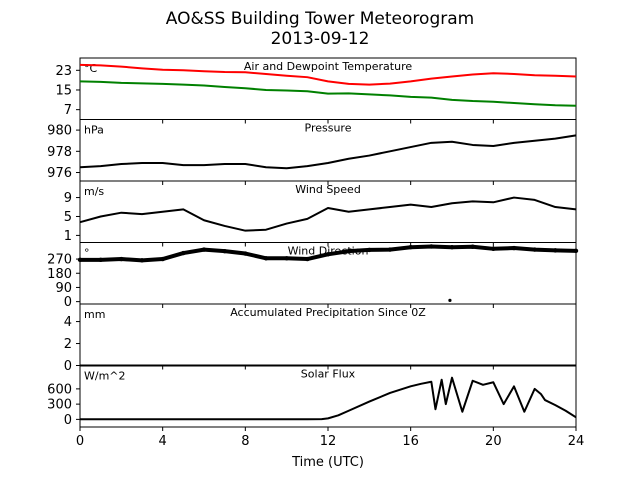 Image resolution: width=640 pixels, height=480 pixels. What do you see at coordinates (105, 376) in the screenshot?
I see `panel-unit-label: W/m^2` at bounding box center [105, 376].